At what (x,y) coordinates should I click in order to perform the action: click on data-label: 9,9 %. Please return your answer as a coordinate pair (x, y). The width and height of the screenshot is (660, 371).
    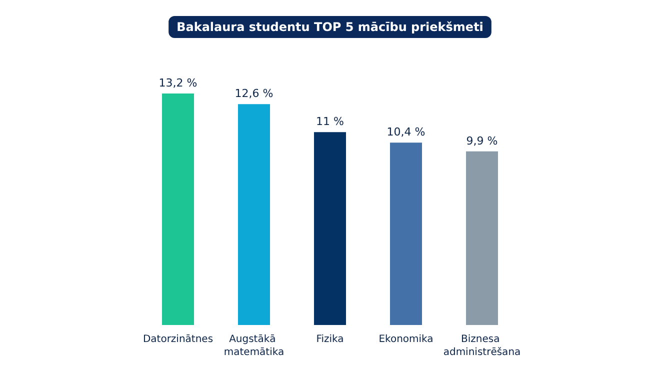
    Looking at the image, I should click on (482, 141).